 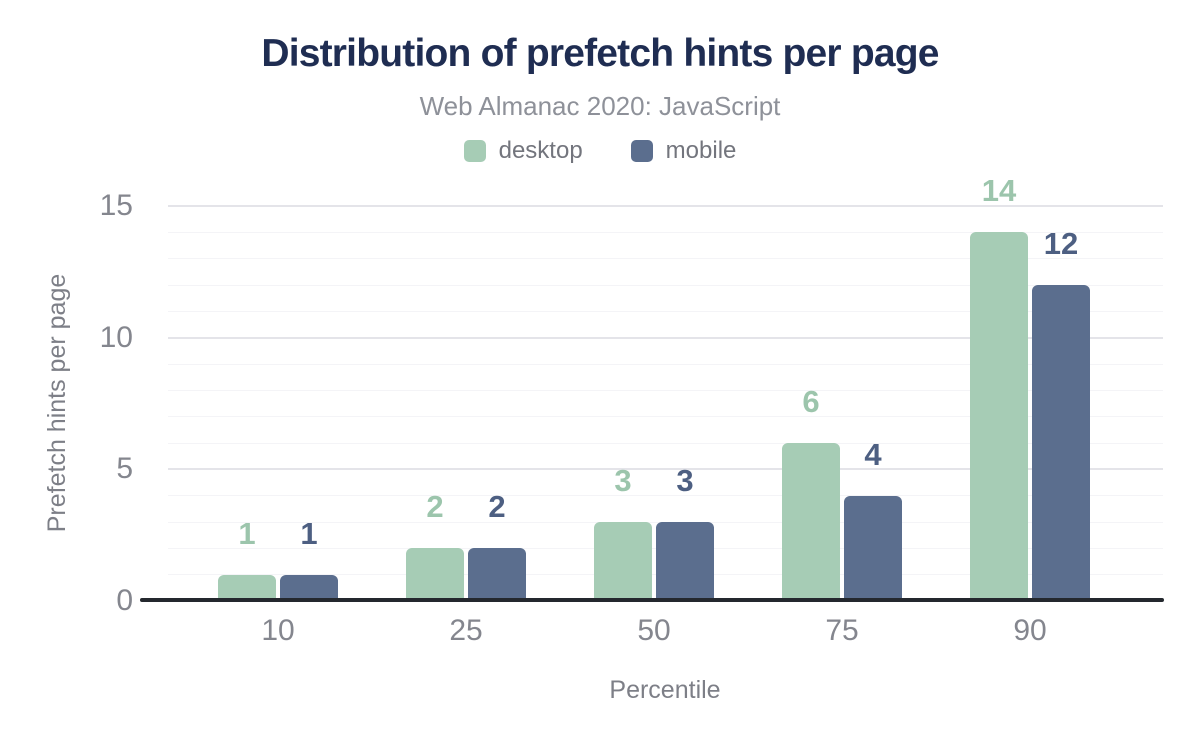 I want to click on bar-value-label-desktop-p25: 2, so click(x=435, y=506).